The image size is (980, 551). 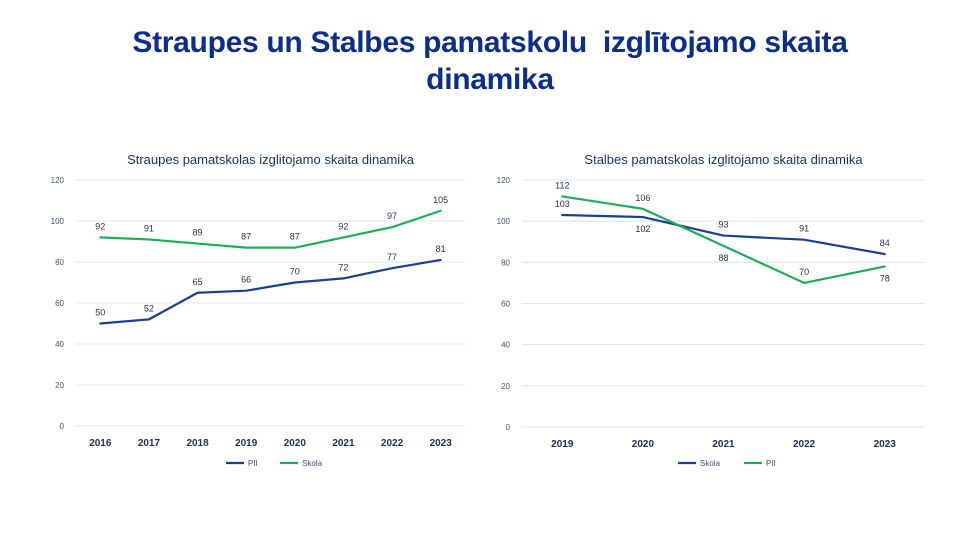 I want to click on data-label: 50, so click(x=100, y=313).